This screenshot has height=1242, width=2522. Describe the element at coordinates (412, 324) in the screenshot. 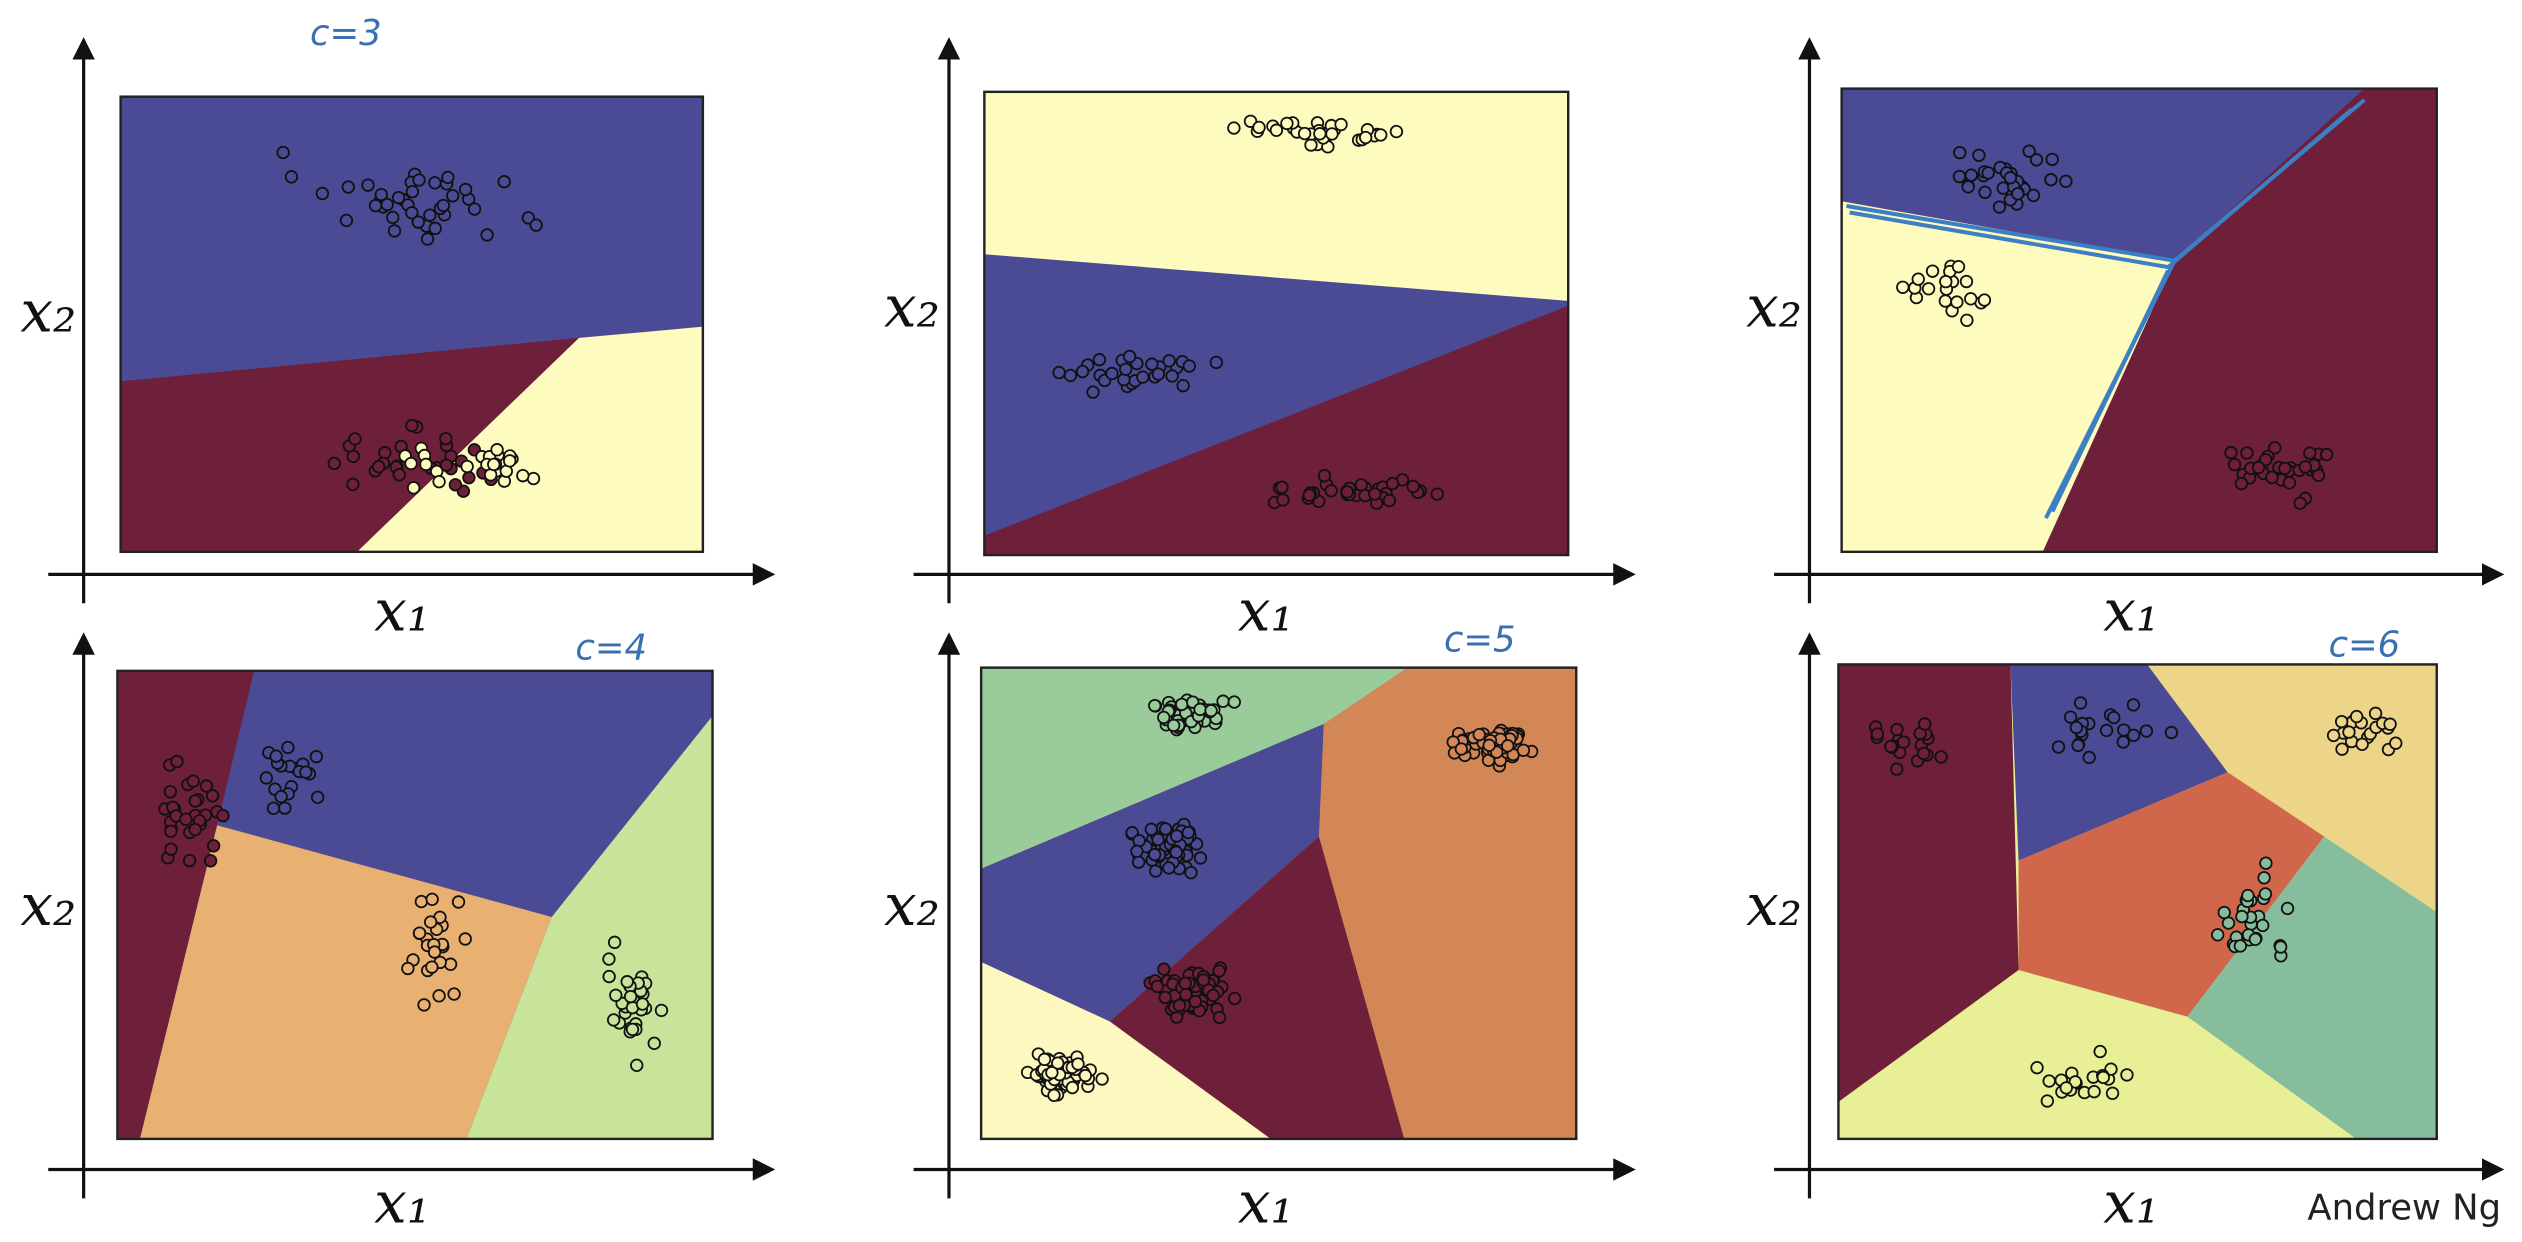

I see `plot-frame` at that location.